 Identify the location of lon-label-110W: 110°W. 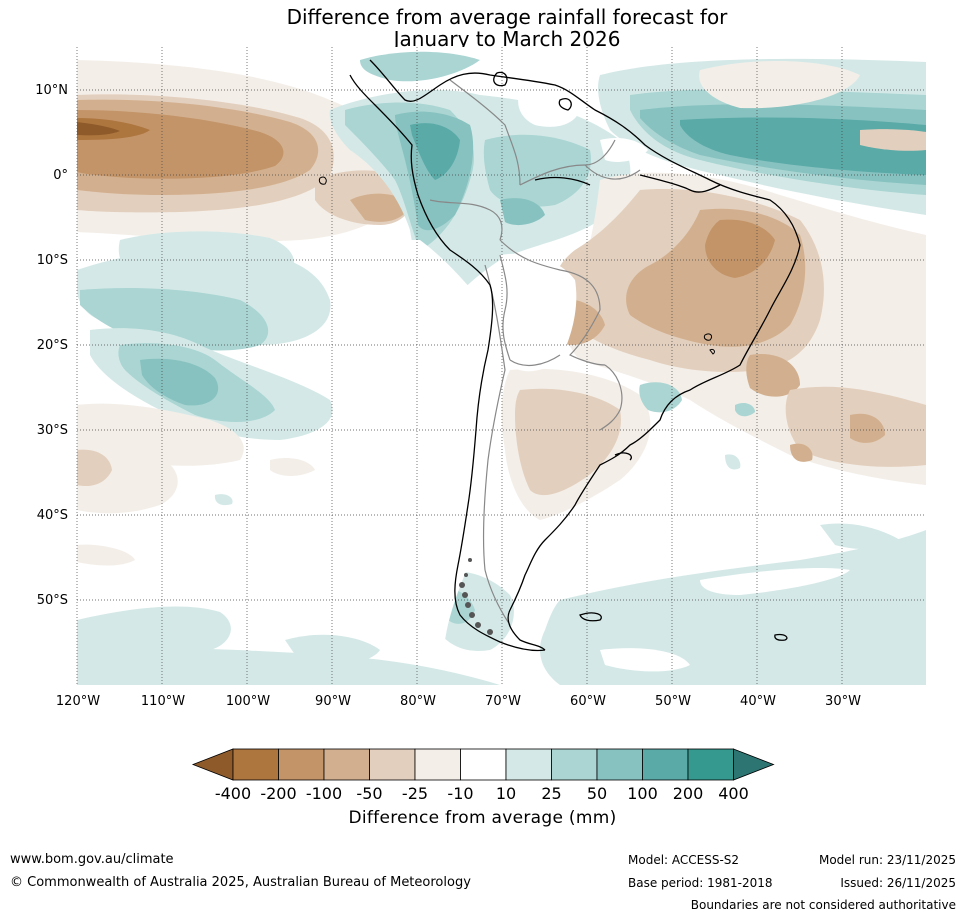
(163, 701).